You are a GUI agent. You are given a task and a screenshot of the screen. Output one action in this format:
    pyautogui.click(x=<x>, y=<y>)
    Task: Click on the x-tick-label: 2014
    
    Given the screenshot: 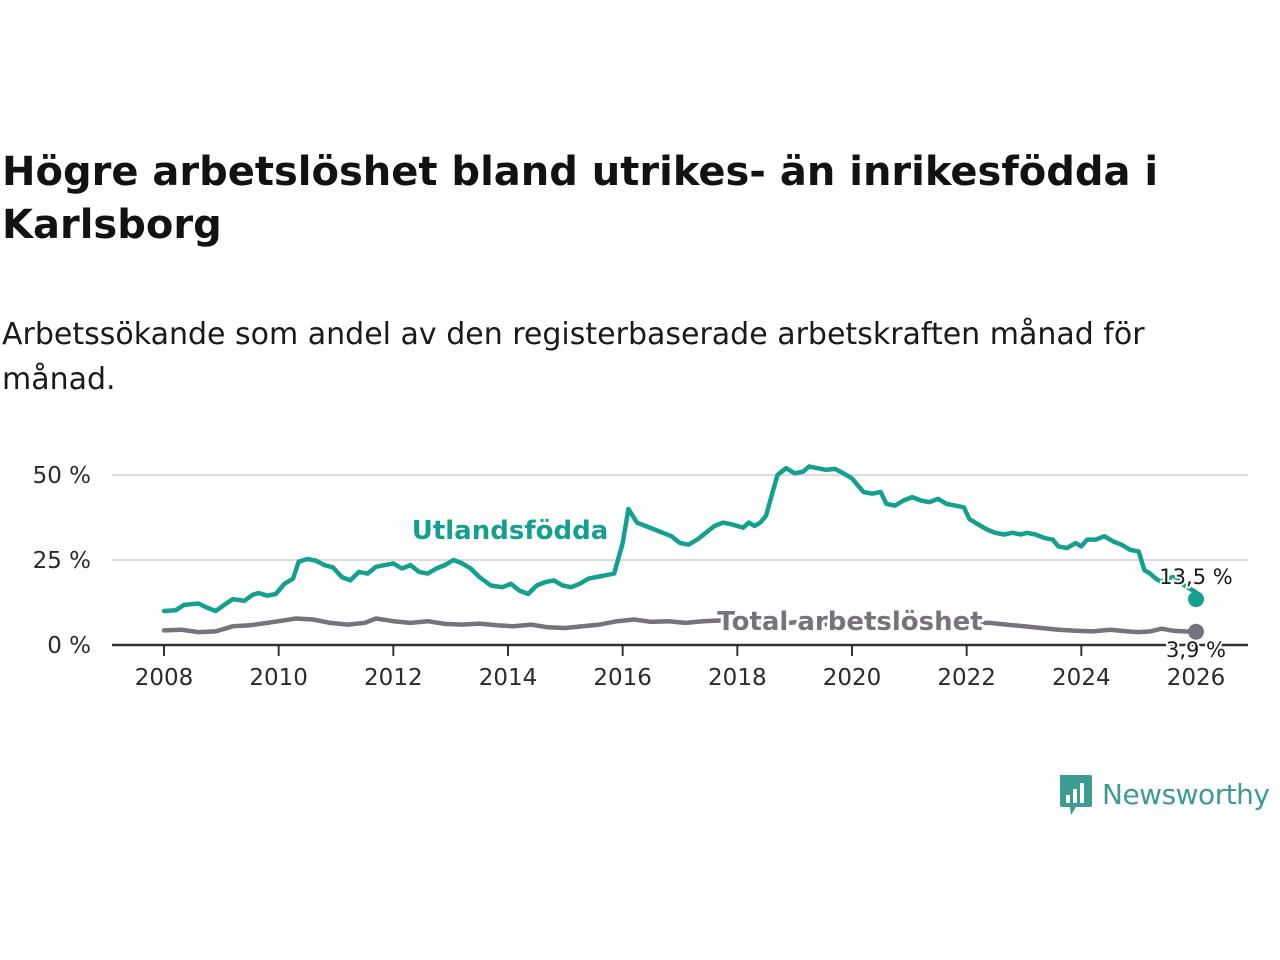 What is the action you would take?
    pyautogui.click(x=508, y=678)
    